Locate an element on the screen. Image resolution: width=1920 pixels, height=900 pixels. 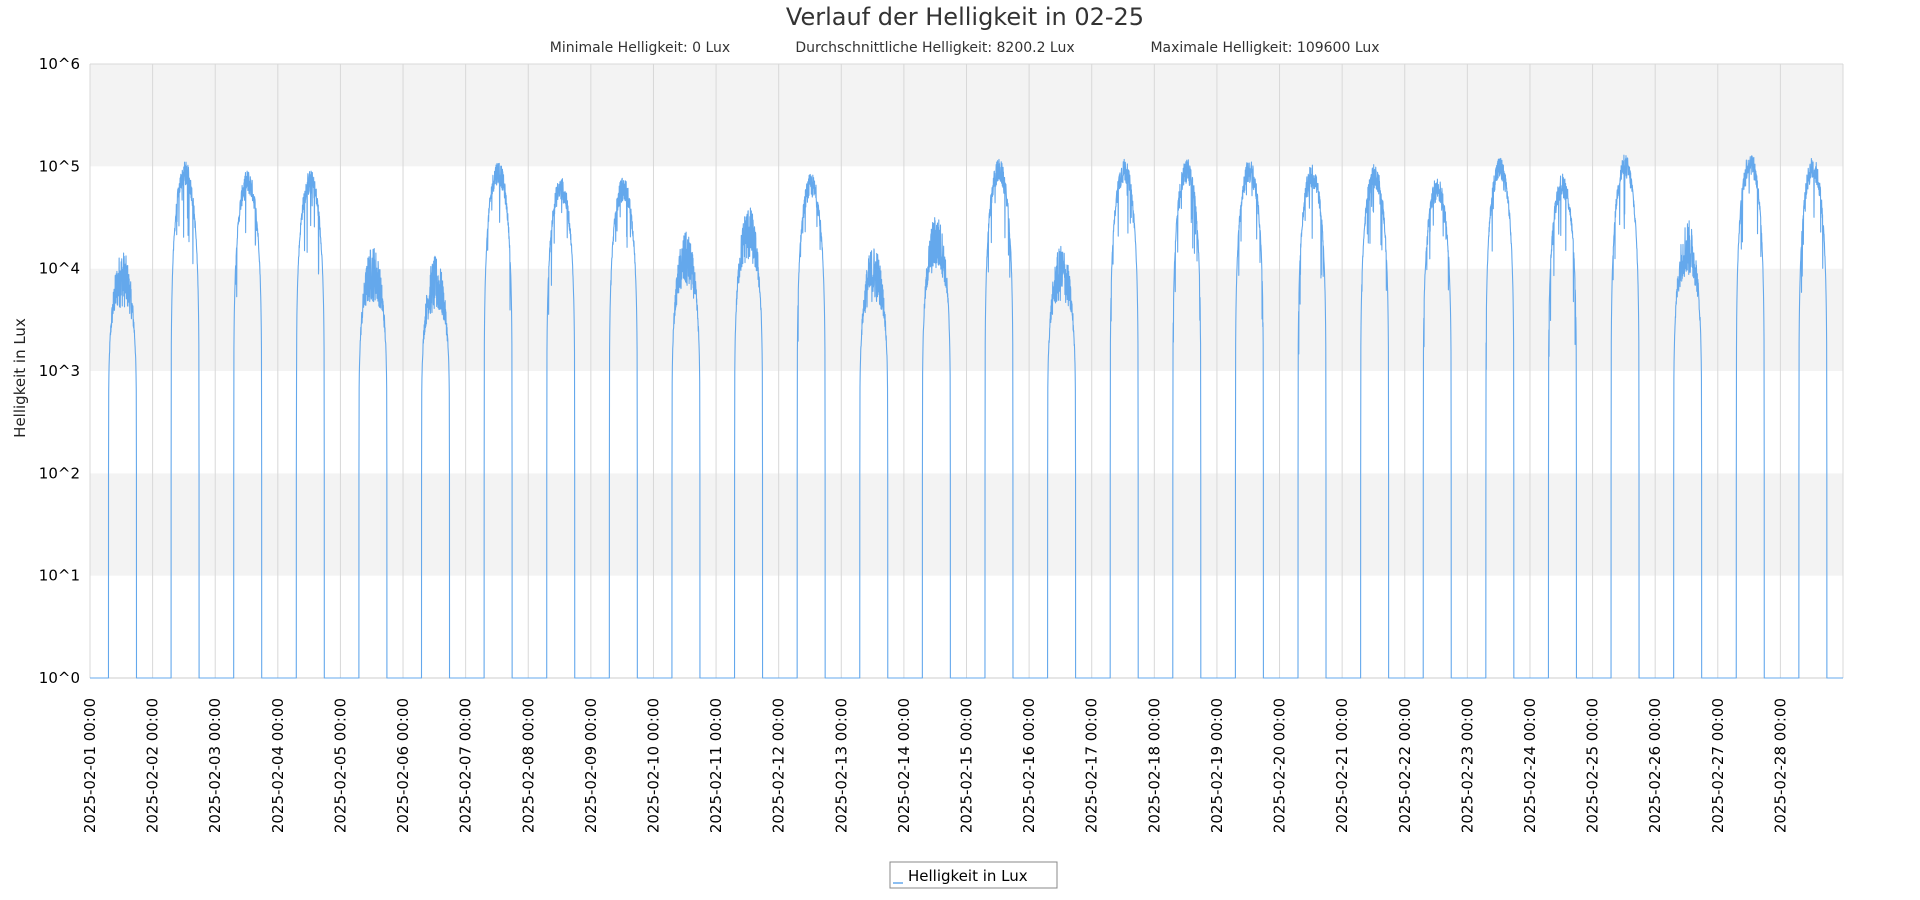
x-tick-label: 2025-02-11 00:00 is located at coordinates (716, 765).